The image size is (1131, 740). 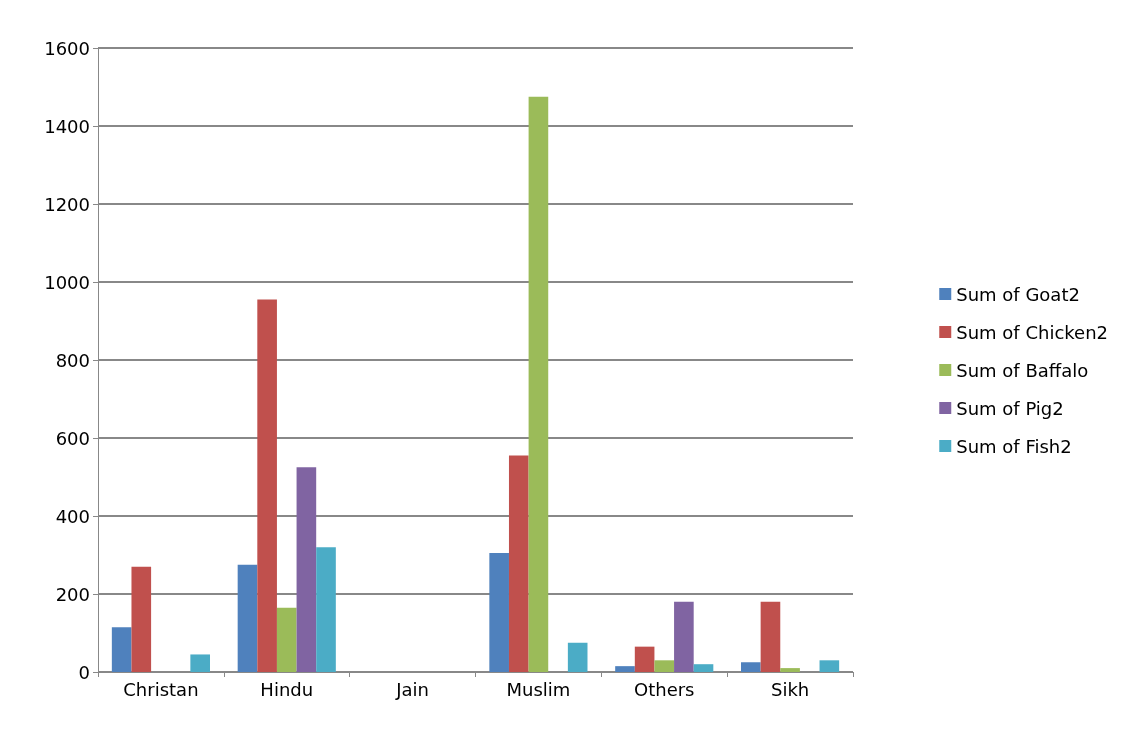 What do you see at coordinates (1014, 446) in the screenshot?
I see `legend-label: Sum of Fish2` at bounding box center [1014, 446].